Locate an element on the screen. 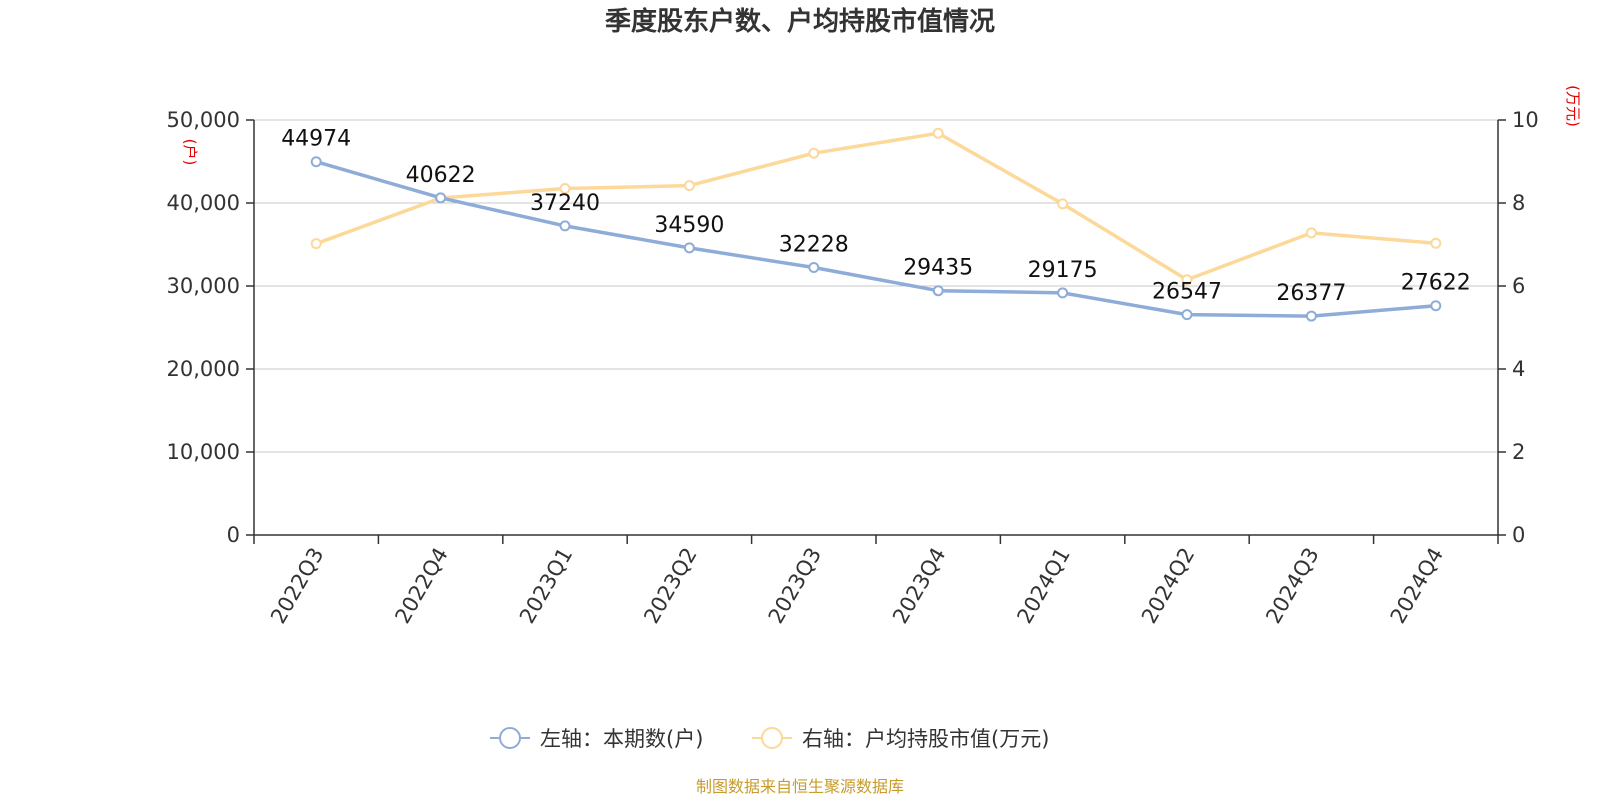 The width and height of the screenshot is (1600, 800). left-axis: 0 10,000 20,000 30,000 40,000 50,000 is located at coordinates (211, 327).